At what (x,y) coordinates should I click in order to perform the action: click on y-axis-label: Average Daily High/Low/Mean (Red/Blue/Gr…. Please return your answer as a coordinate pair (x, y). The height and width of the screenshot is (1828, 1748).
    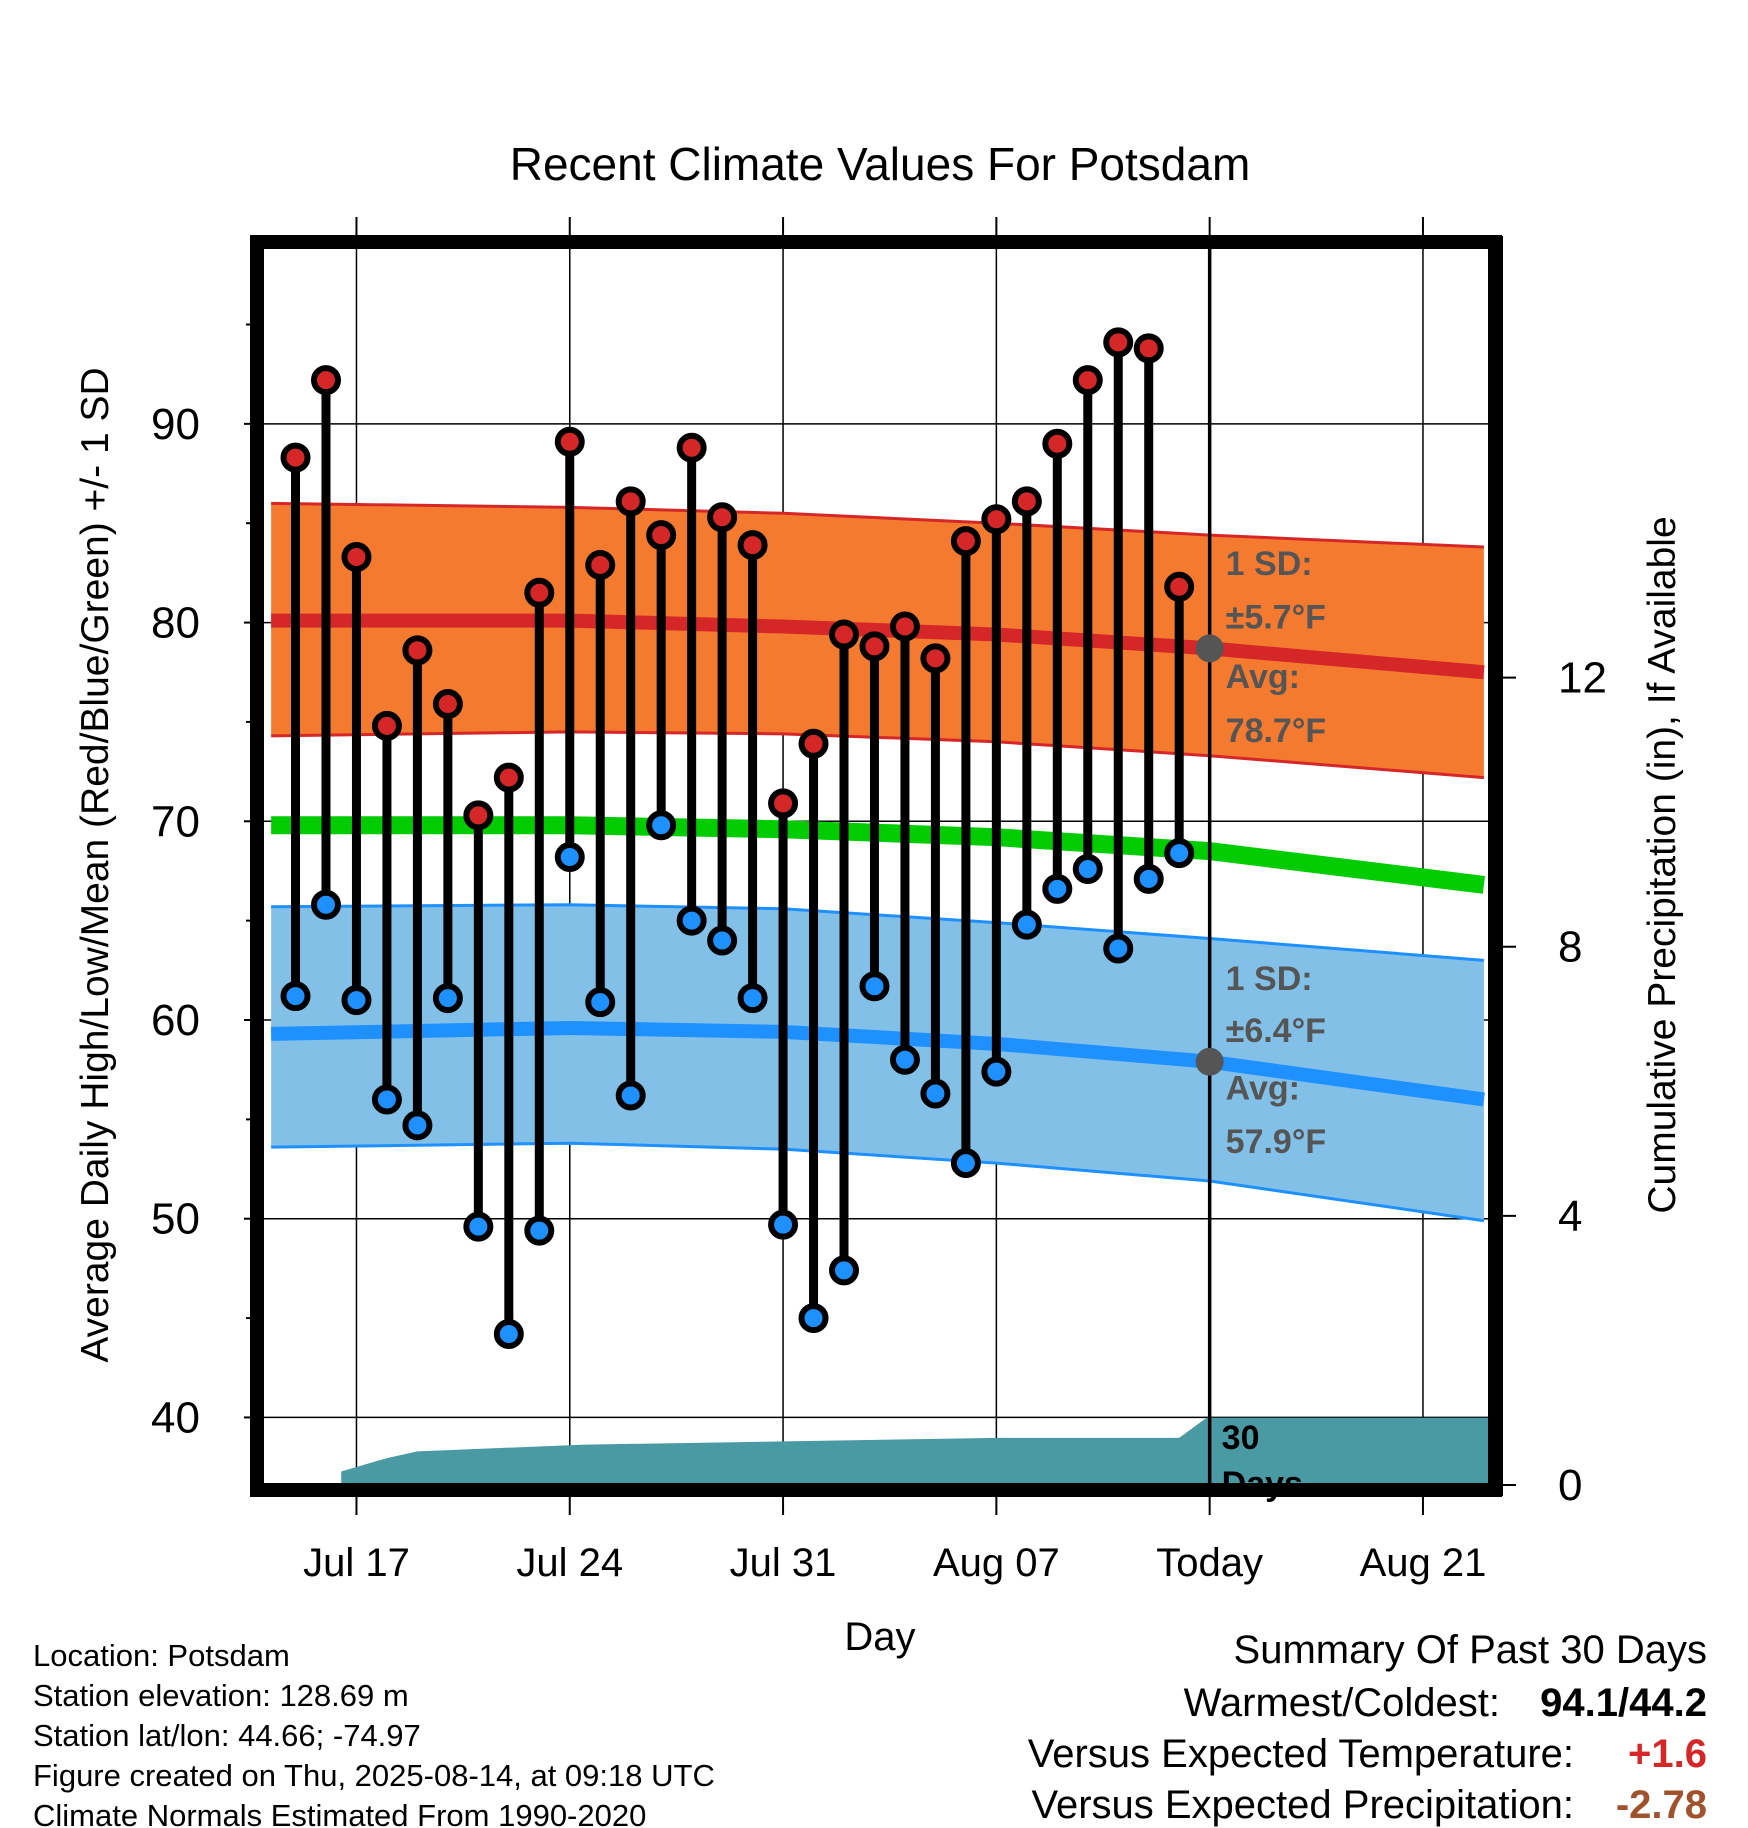
    Looking at the image, I should click on (95, 864).